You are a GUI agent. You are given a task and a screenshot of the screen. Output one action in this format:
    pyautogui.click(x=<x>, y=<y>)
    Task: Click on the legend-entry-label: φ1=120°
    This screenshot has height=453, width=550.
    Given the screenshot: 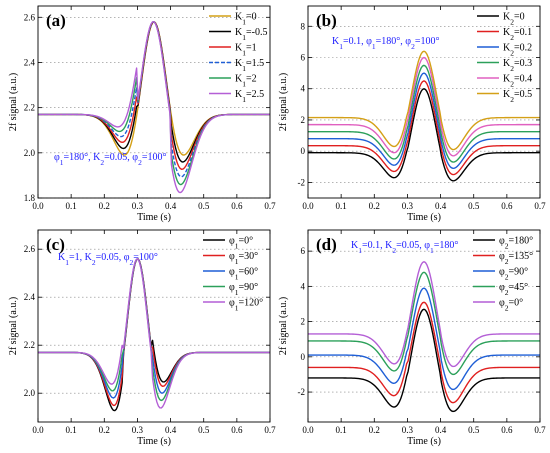 What is the action you would take?
    pyautogui.click(x=246, y=305)
    